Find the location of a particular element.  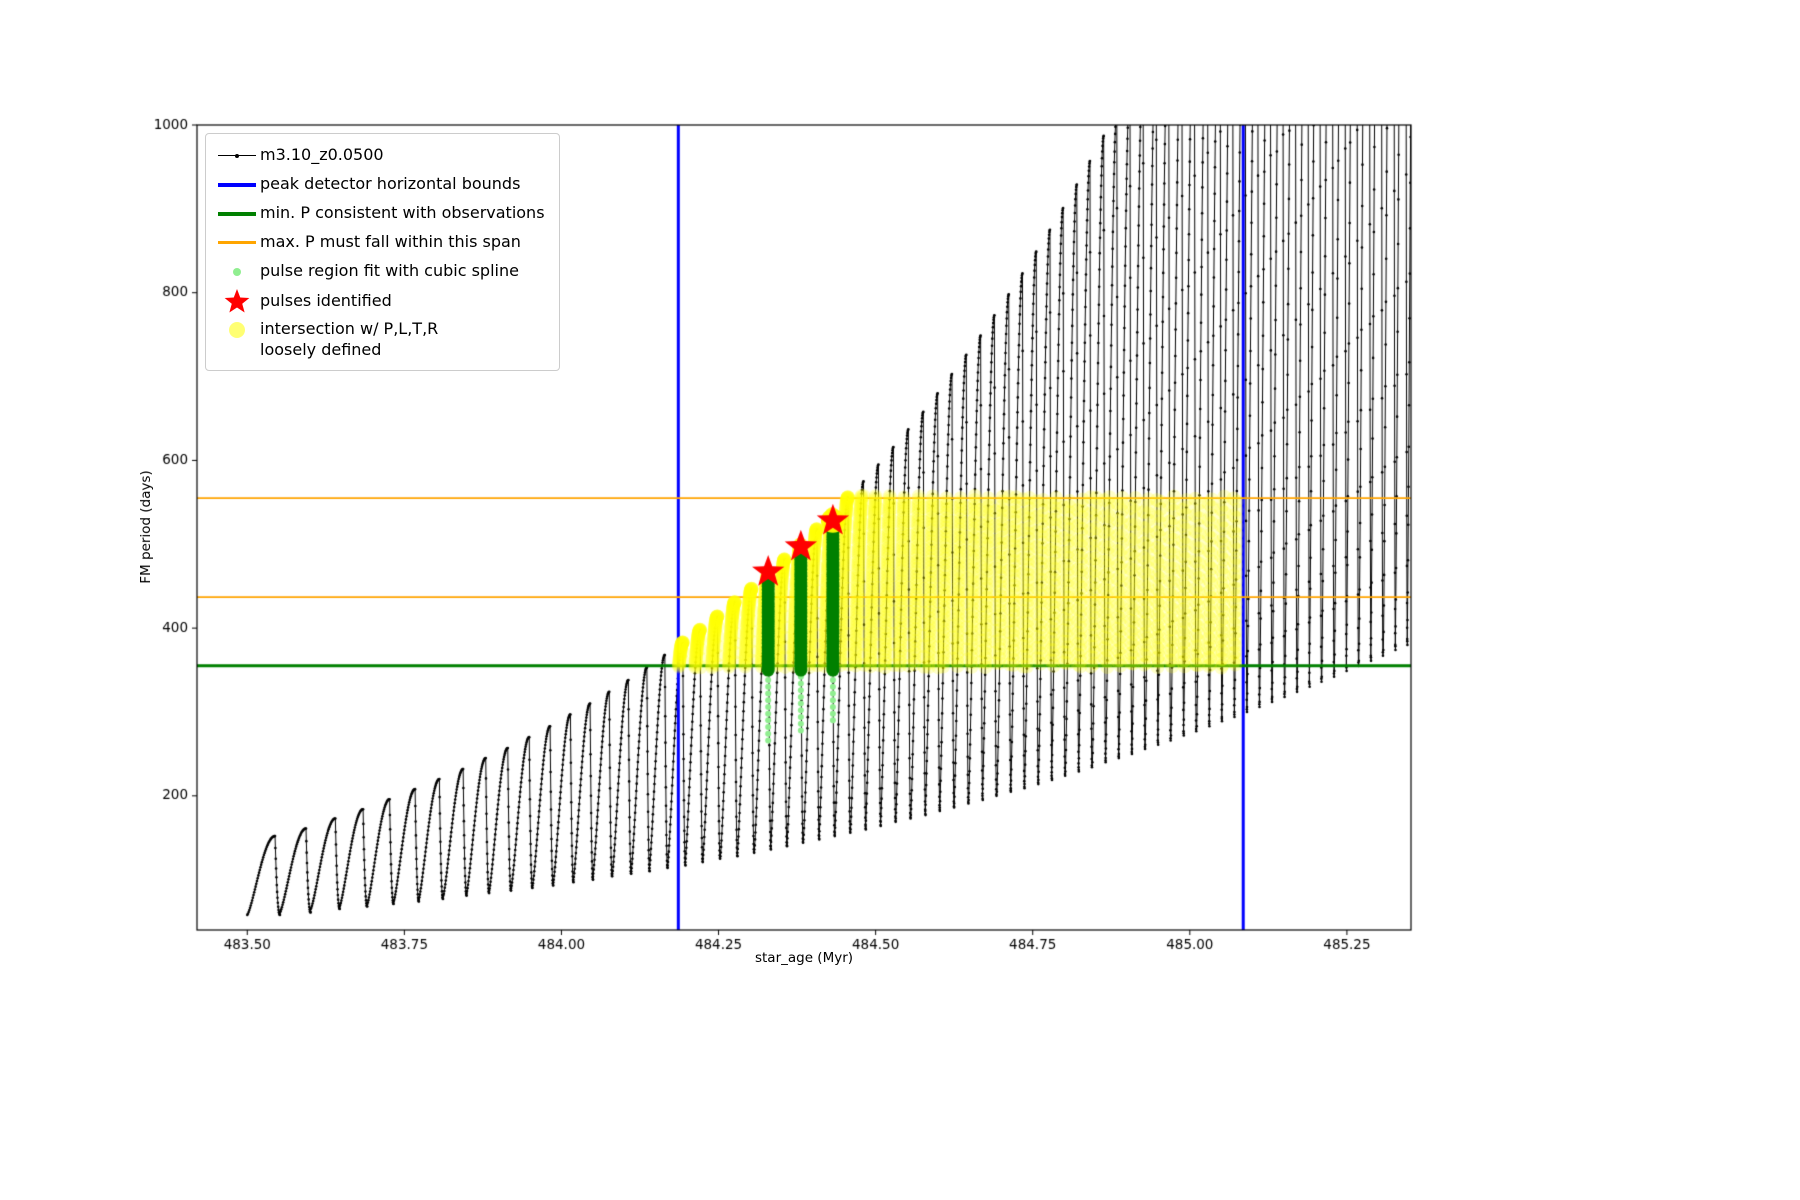

legend-item-pulse-region: pulse region fit with cubic spline is located at coordinates (379, 271).